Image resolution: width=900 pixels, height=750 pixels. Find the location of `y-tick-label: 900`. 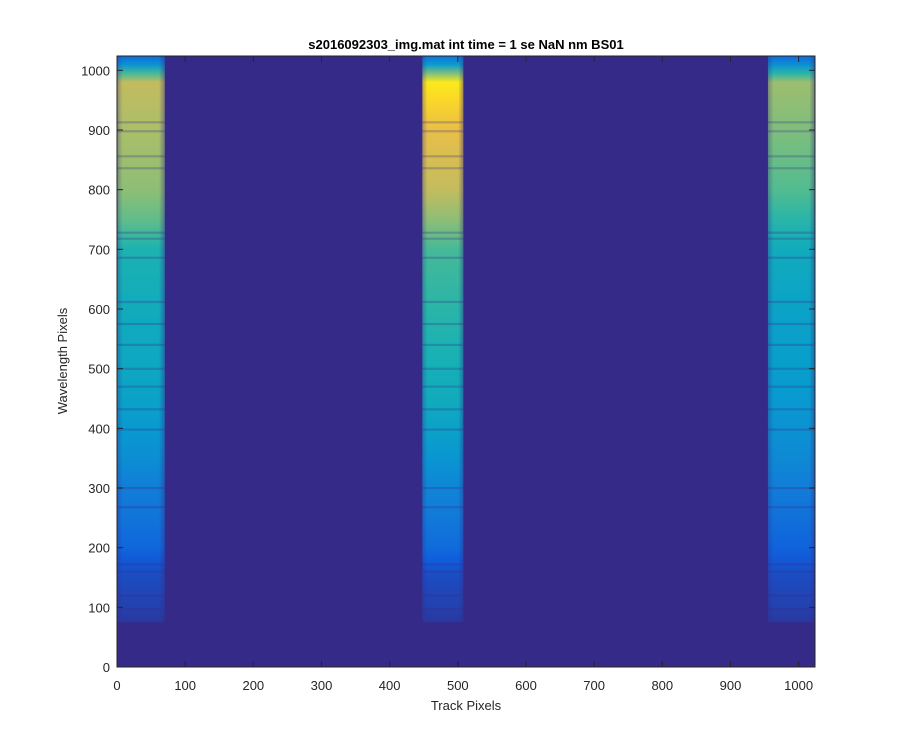

y-tick-label: 900 is located at coordinates (99, 130).